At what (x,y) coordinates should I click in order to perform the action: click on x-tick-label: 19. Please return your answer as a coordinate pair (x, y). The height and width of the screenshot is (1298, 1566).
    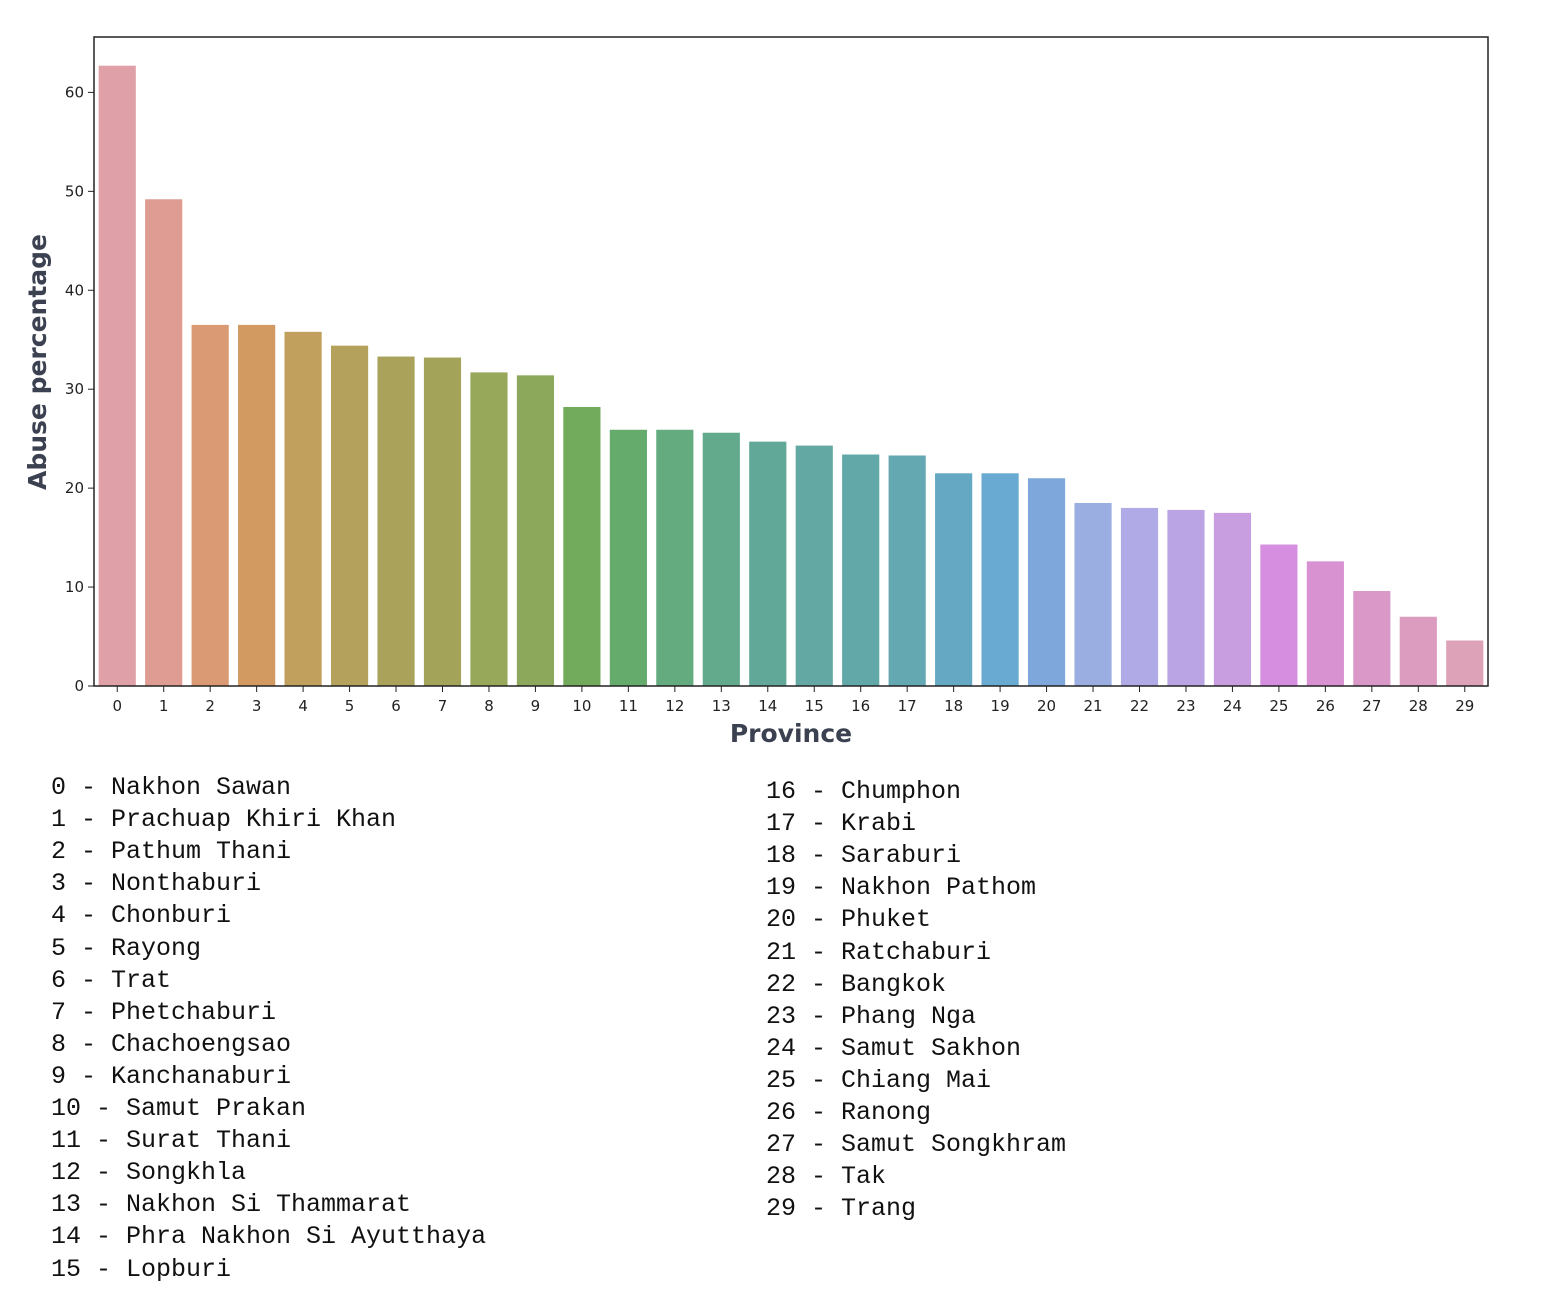
    Looking at the image, I should click on (1000, 706).